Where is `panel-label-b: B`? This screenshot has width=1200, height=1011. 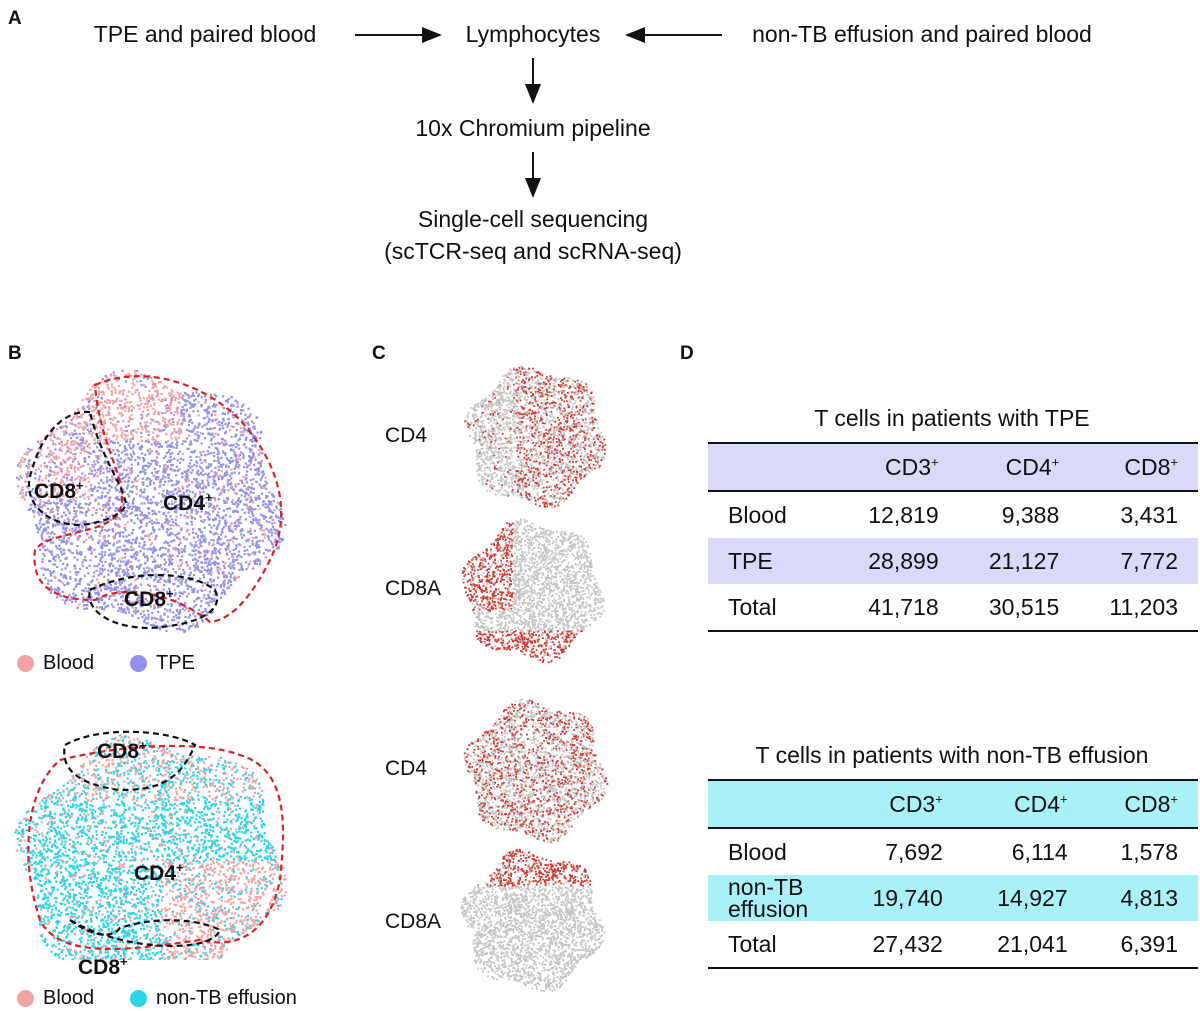 panel-label-b: B is located at coordinates (15, 353).